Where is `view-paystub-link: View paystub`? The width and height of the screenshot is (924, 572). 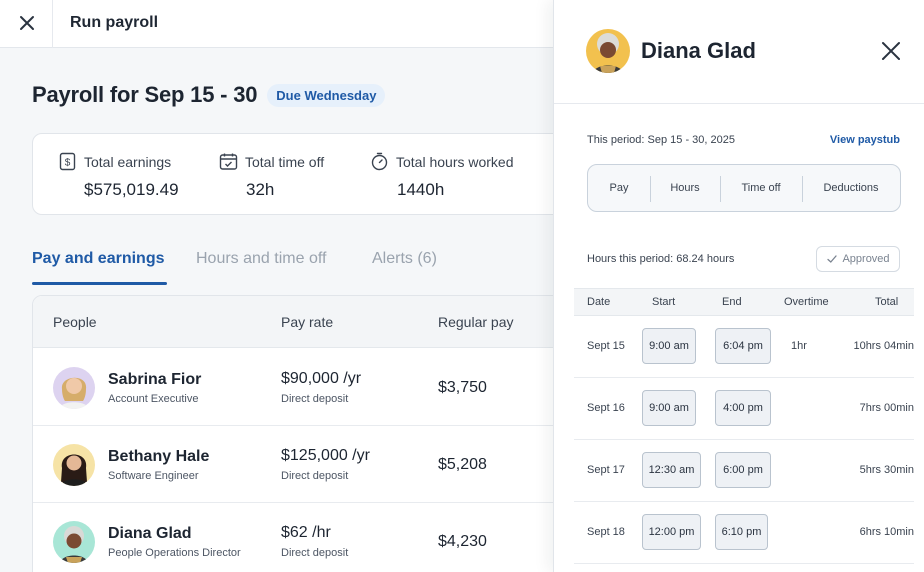 view-paystub-link: View paystub is located at coordinates (864, 140).